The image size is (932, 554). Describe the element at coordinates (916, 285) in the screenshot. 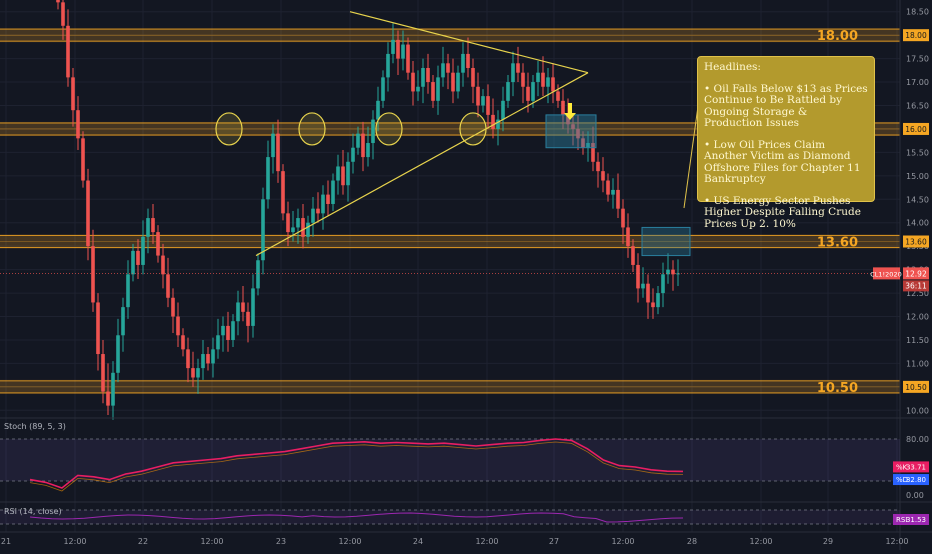

I see `countdown-tag-text: 36:11` at that location.